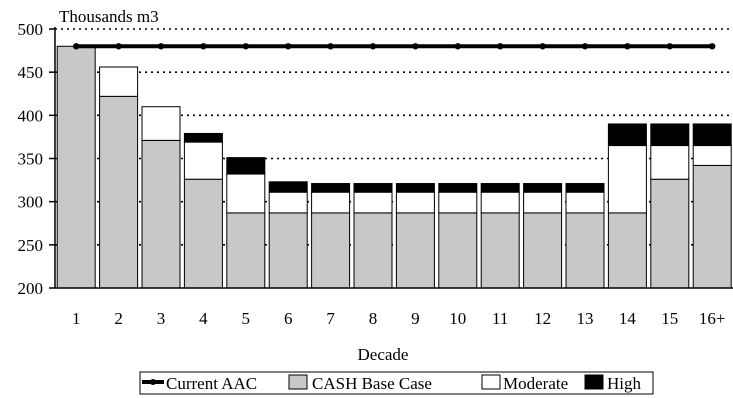 Image resolution: width=733 pixels, height=398 pixels. What do you see at coordinates (500, 318) in the screenshot?
I see `x-tick-label-11: 11` at bounding box center [500, 318].